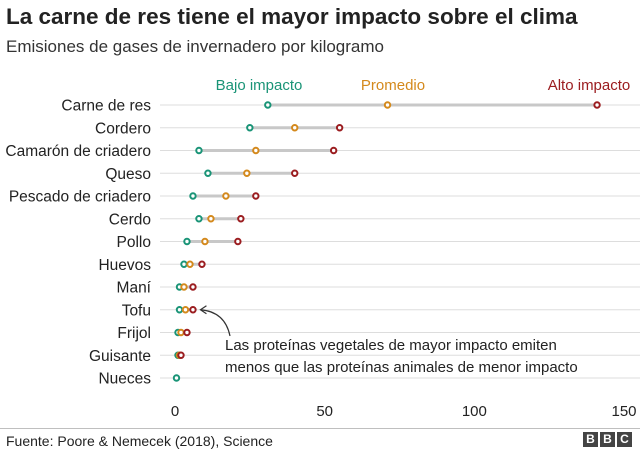 The width and height of the screenshot is (640, 454). Describe the element at coordinates (123, 128) in the screenshot. I see `category-label: Cordero` at that location.